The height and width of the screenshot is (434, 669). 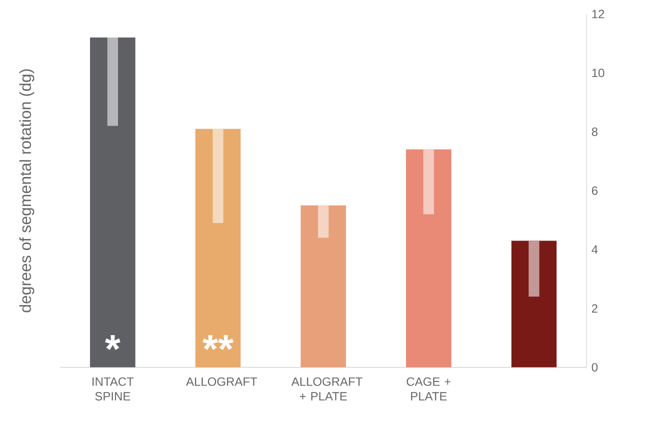 What do you see at coordinates (222, 381) in the screenshot?
I see `x-tick-label: ALLOGRAFT` at bounding box center [222, 381].